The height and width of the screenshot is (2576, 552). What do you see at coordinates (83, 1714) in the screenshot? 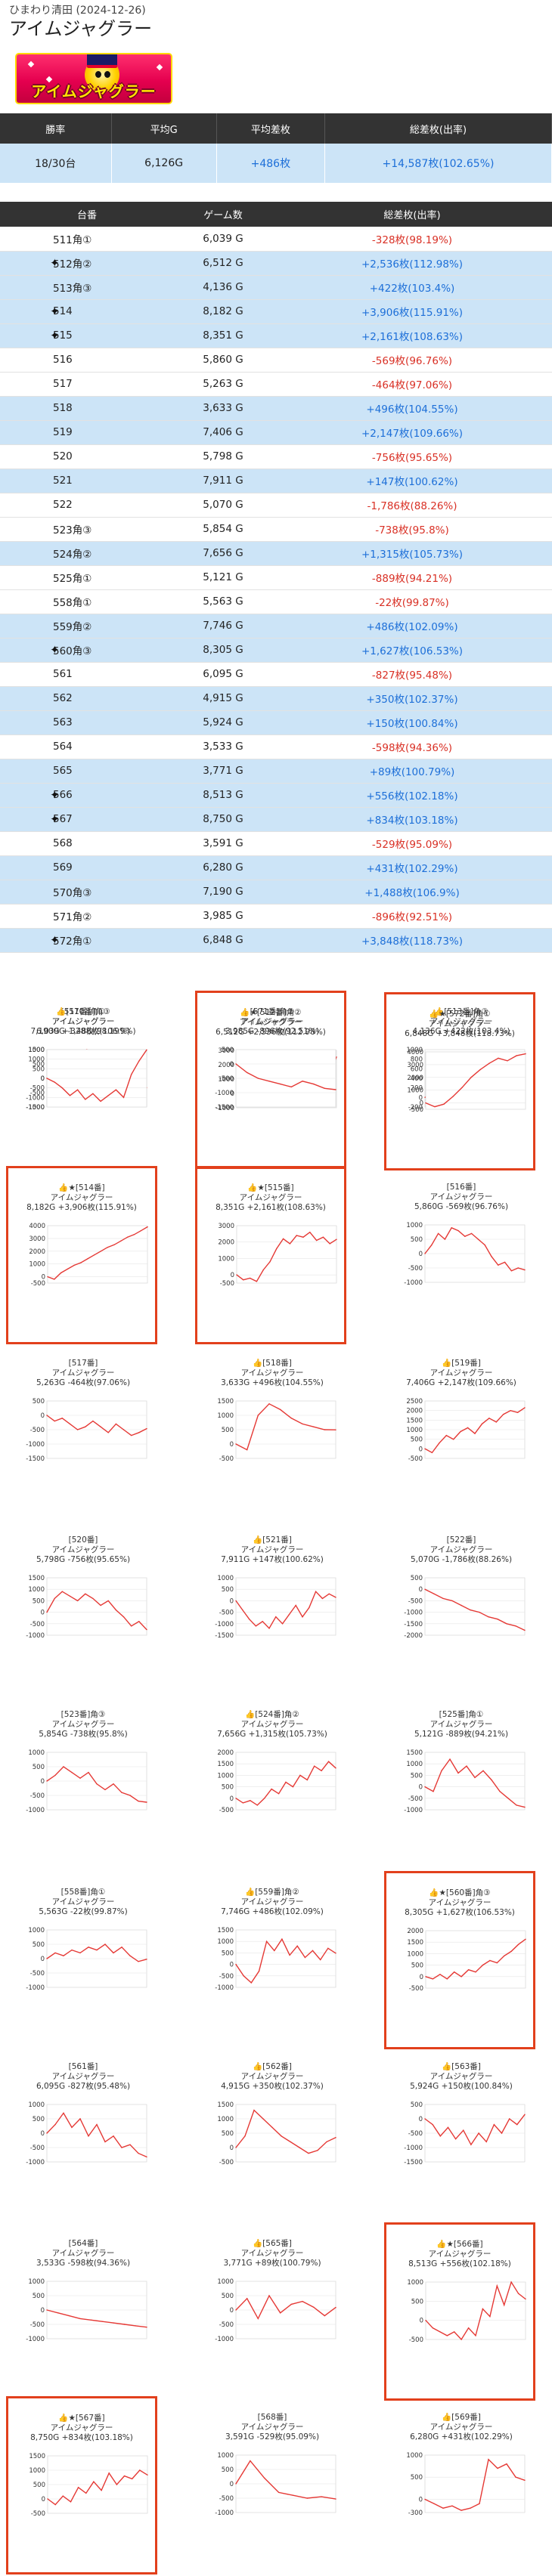
I see `card-machine-number: [523番]角③` at bounding box center [83, 1714].